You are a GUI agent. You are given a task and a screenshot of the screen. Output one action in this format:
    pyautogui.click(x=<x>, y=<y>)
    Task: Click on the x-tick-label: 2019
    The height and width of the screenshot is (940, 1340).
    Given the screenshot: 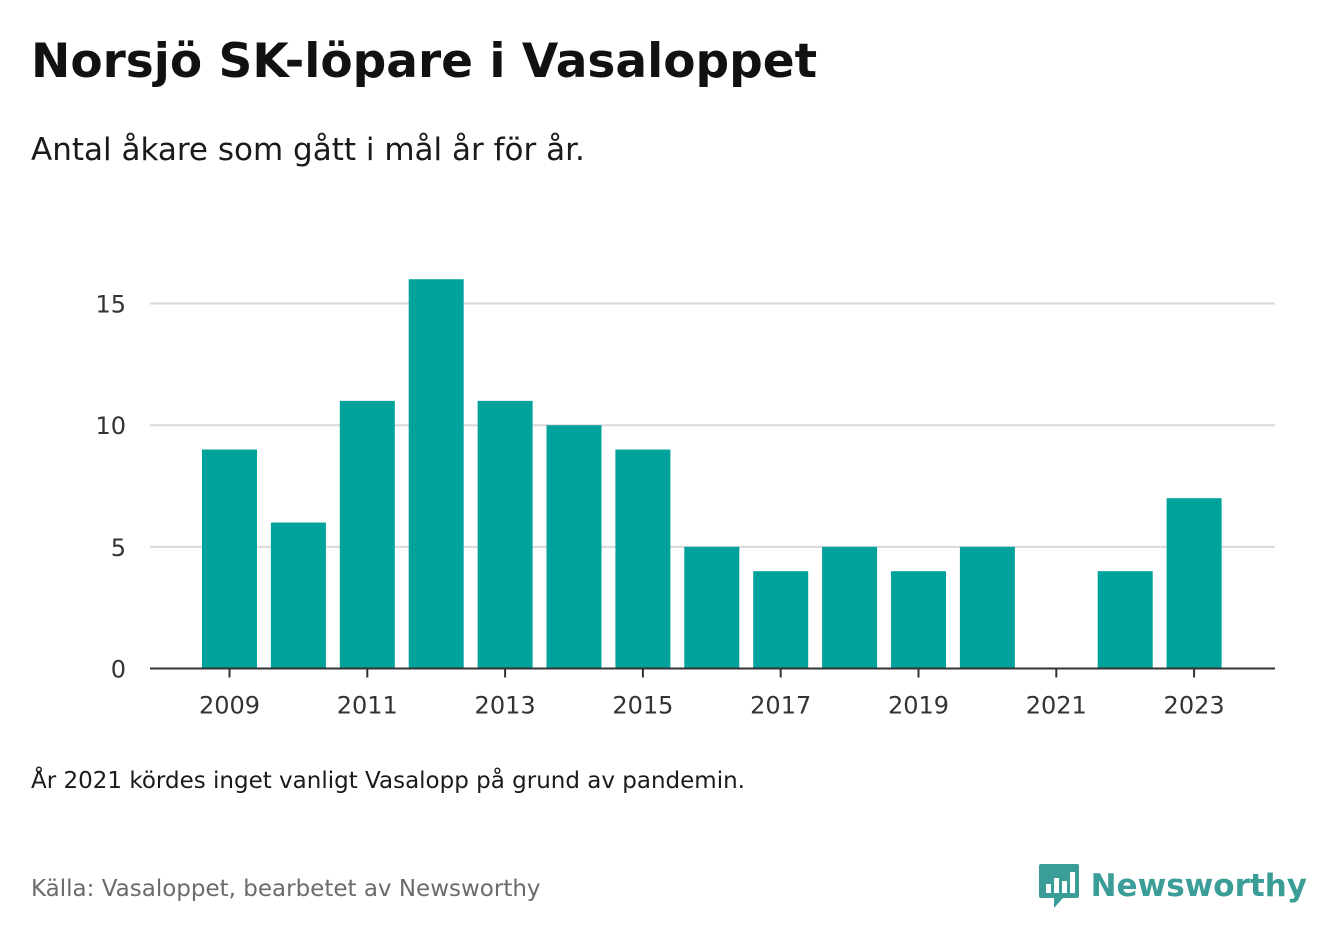 What is the action you would take?
    pyautogui.click(x=918, y=706)
    